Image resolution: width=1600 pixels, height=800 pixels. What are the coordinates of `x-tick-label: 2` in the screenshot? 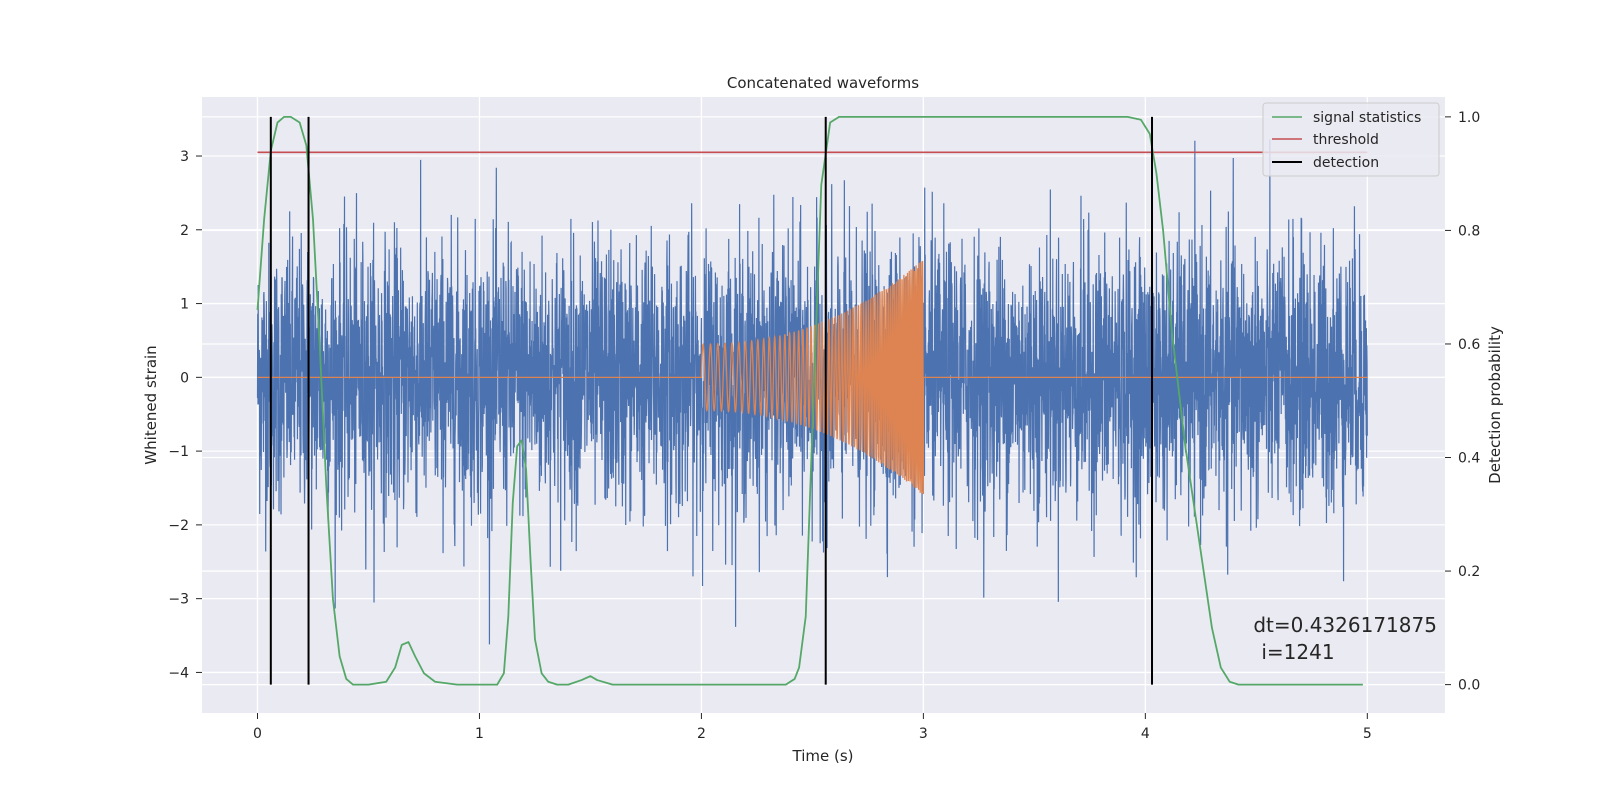 It's located at (701, 734).